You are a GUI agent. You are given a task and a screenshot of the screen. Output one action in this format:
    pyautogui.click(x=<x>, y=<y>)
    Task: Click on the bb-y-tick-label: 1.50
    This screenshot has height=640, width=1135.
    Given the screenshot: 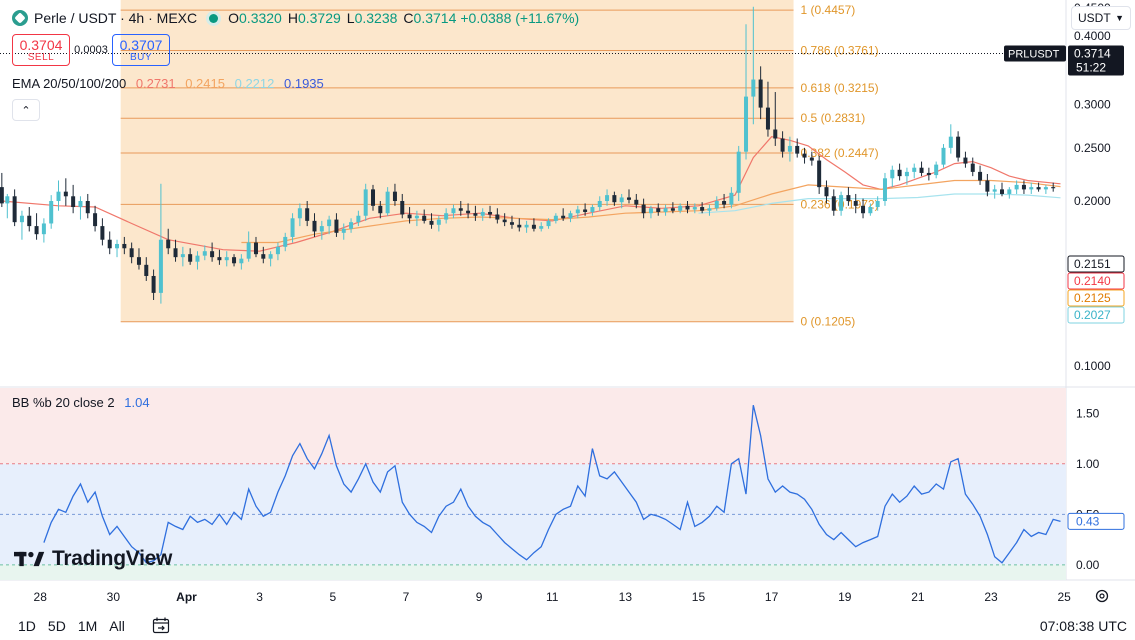 What is the action you would take?
    pyautogui.click(x=1088, y=413)
    